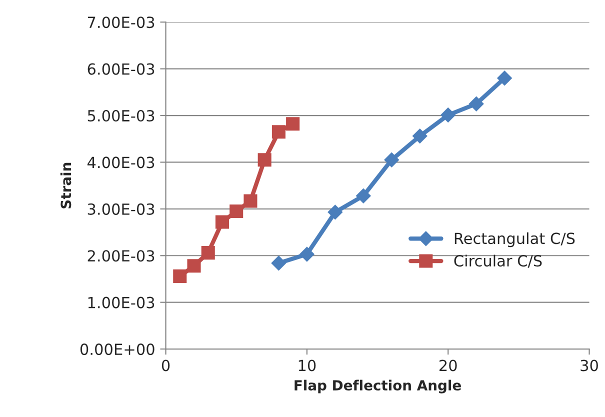 This screenshot has width=605, height=417. What do you see at coordinates (498, 261) in the screenshot?
I see `legend-label: Circular C/S` at bounding box center [498, 261].